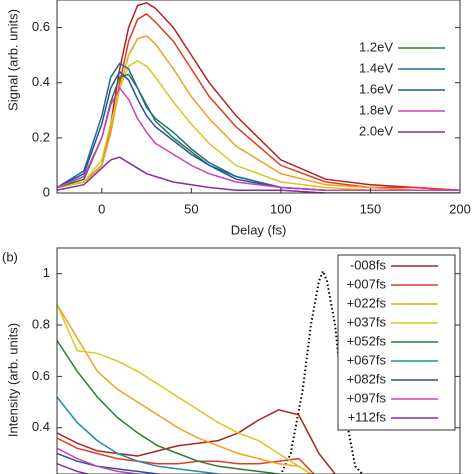  I want to click on x-tick-label: 150, so click(371, 208).